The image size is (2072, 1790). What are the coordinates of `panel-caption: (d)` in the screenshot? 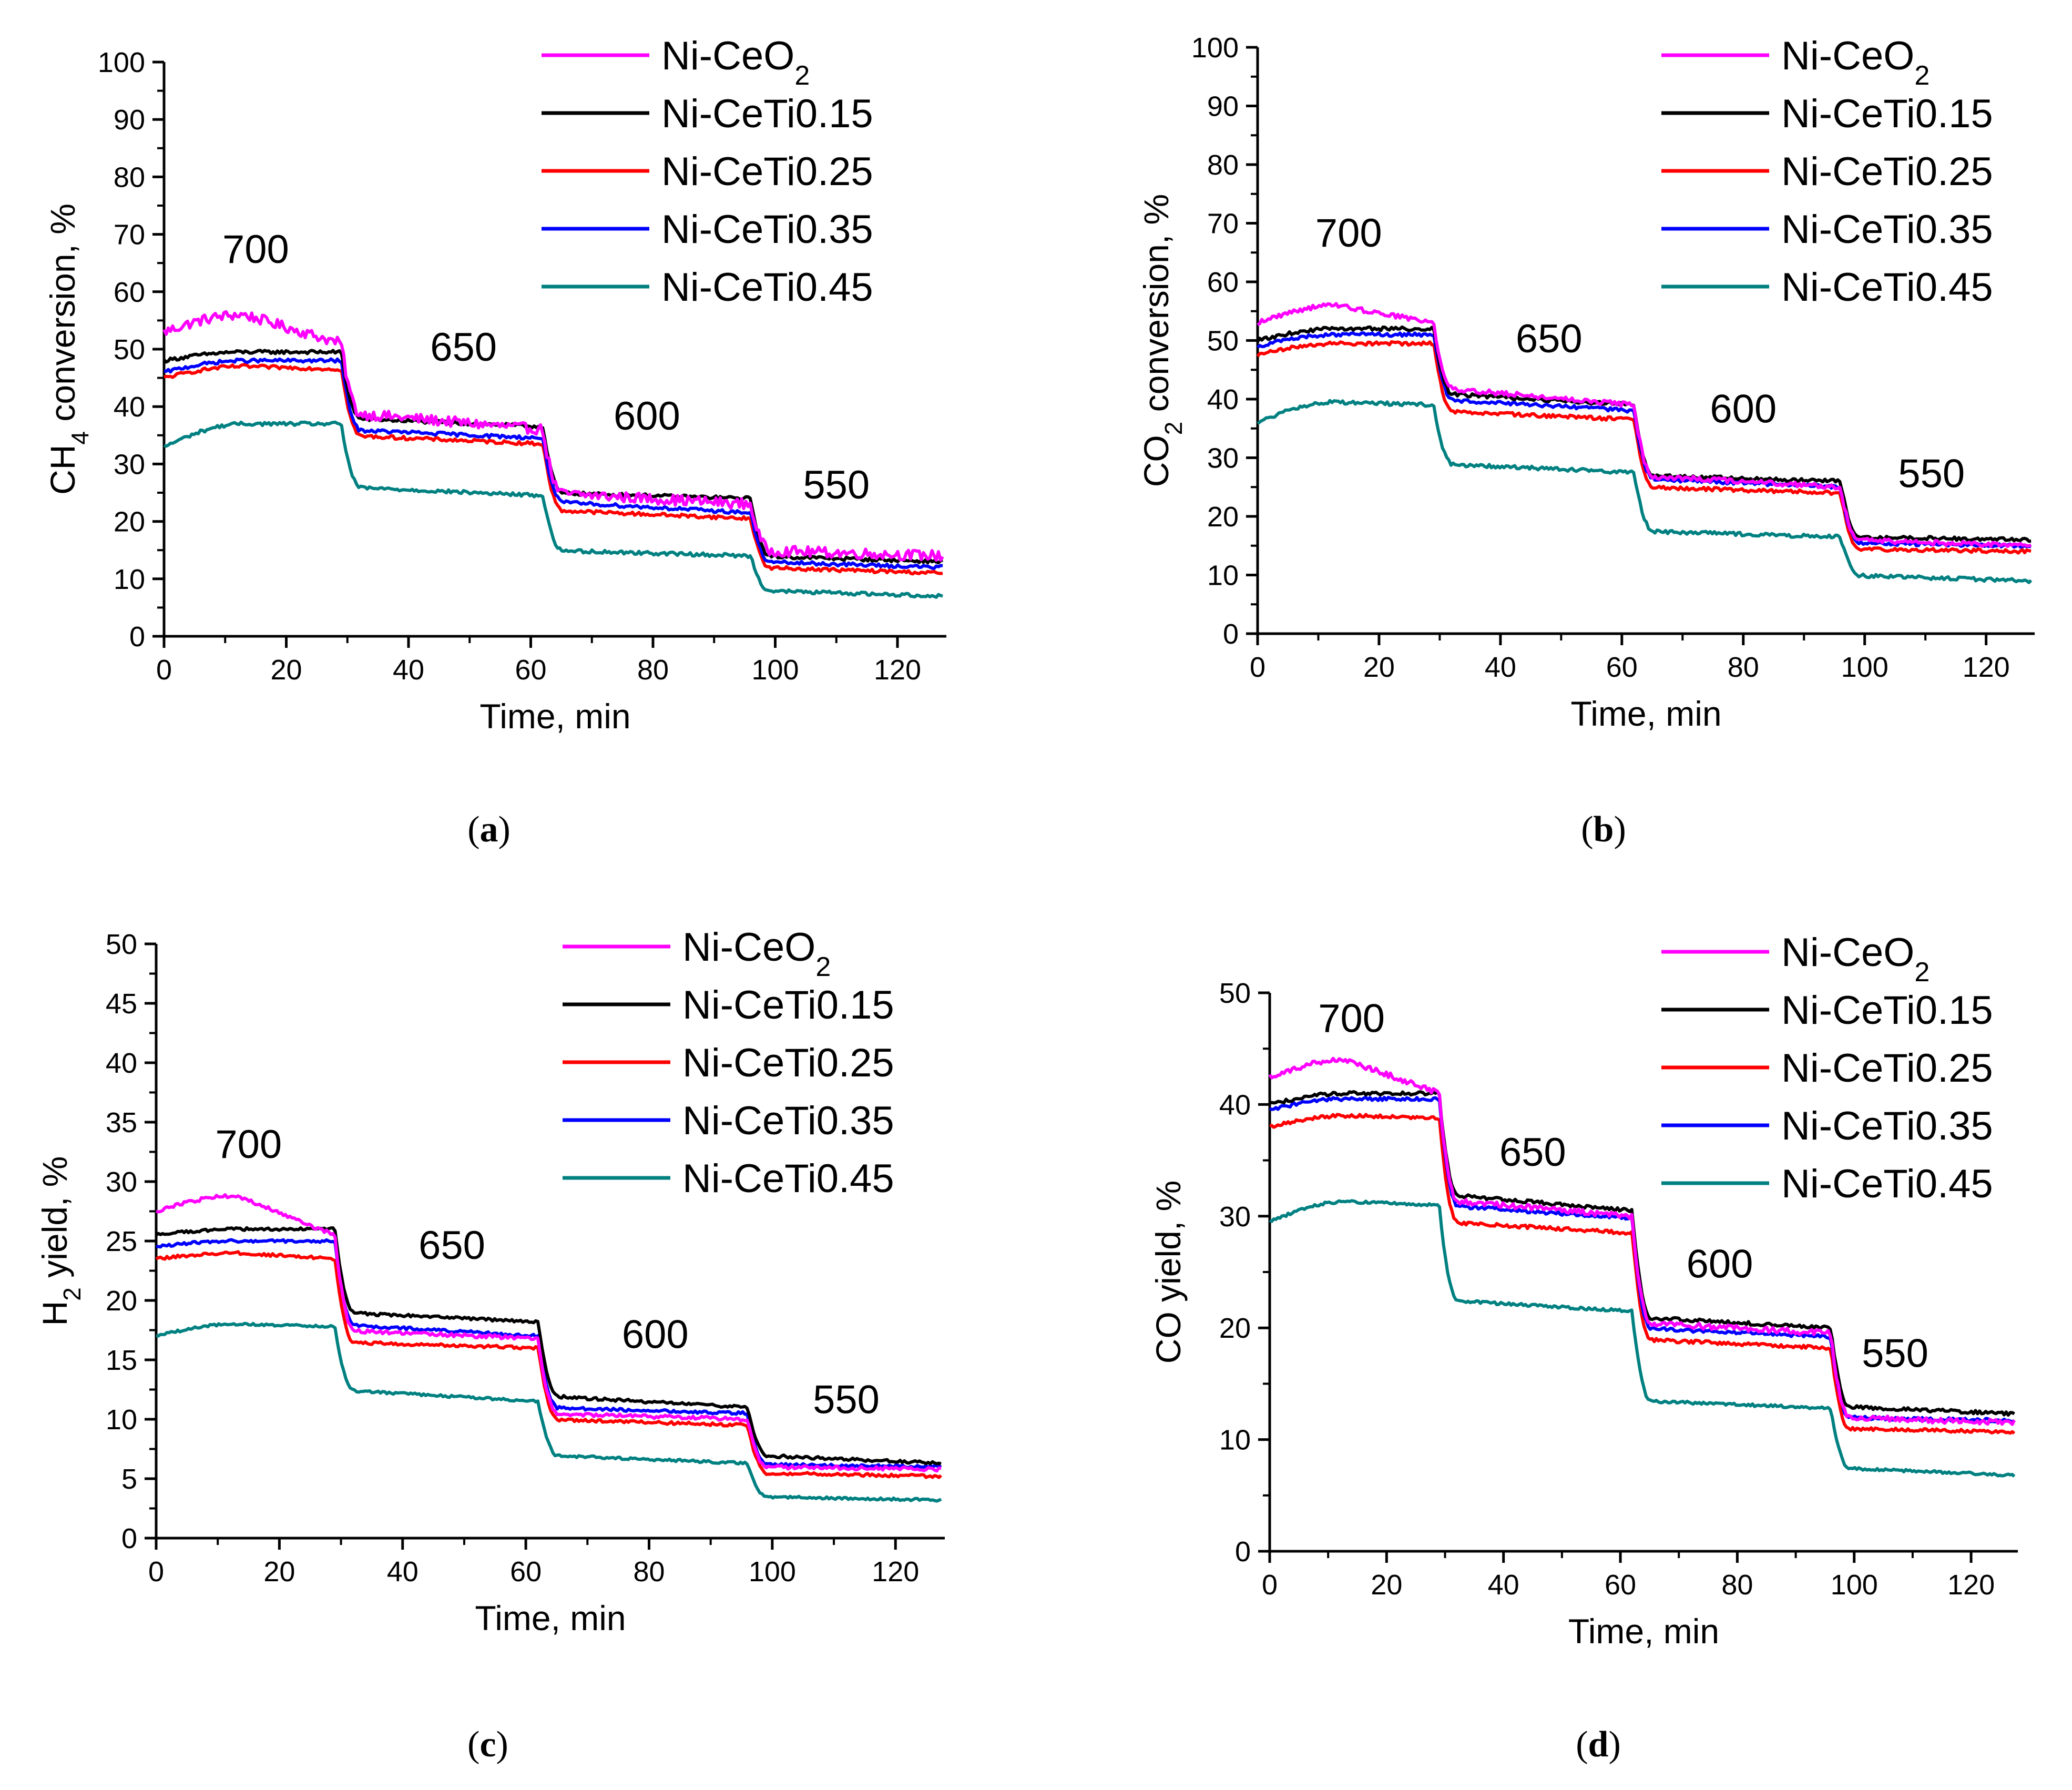 It's located at (1598, 1745).